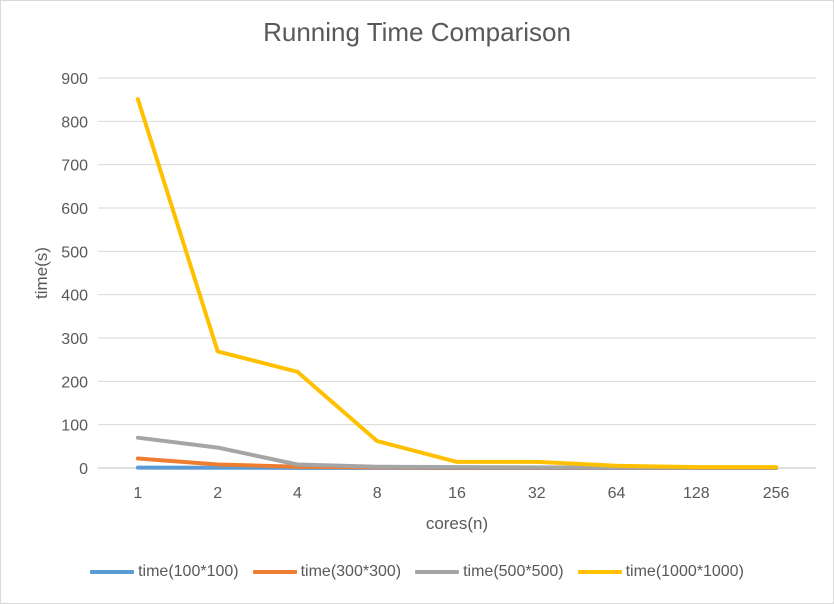  I want to click on x-axis-ticks: 1 2 4 8 16 32 64 128 256, so click(461, 493).